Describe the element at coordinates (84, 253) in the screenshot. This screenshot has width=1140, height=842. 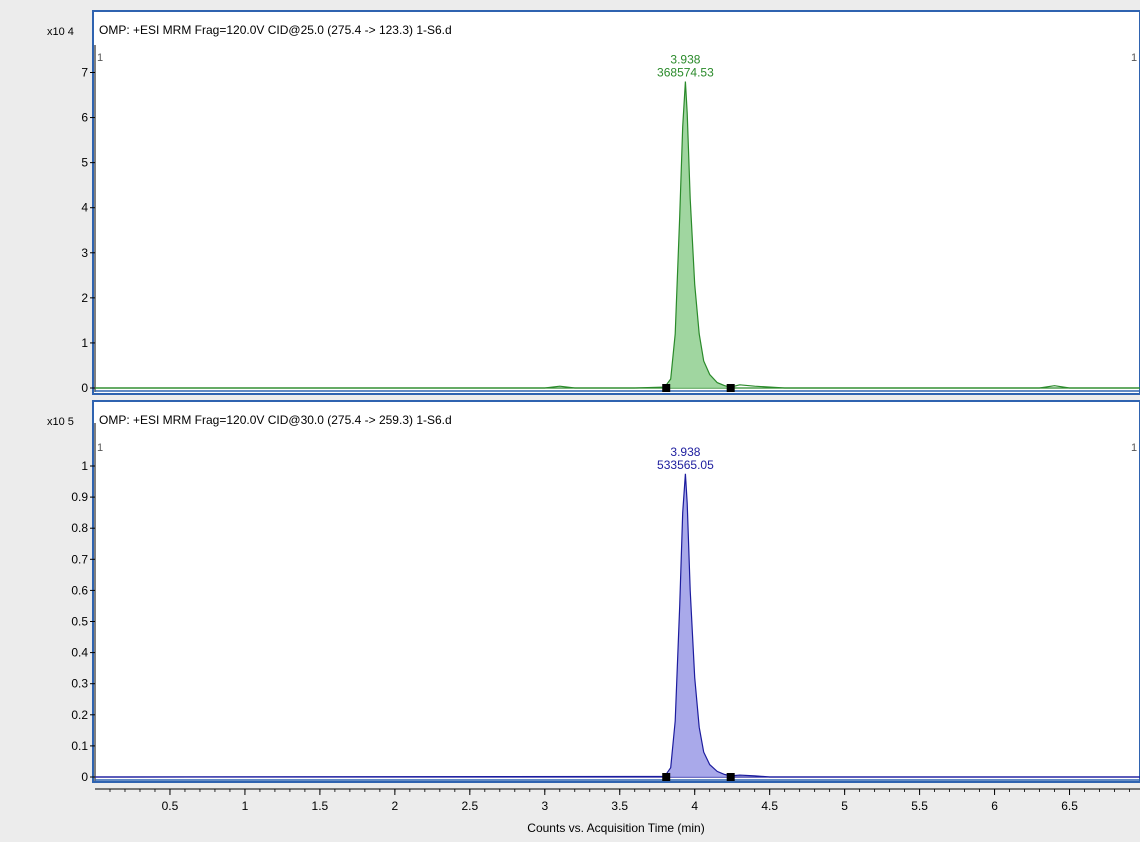
I see `y-tick-label: 3` at that location.